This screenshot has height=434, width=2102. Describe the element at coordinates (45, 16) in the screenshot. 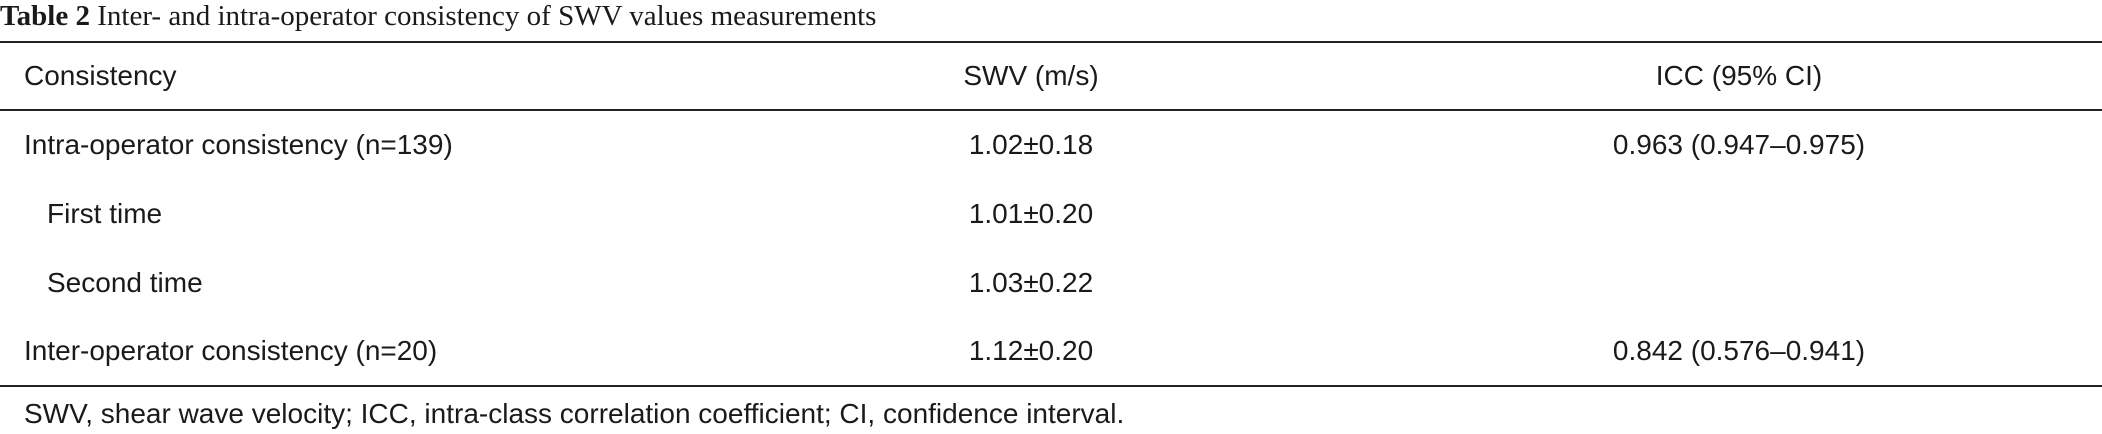

I see `caption-label: Table 2` at that location.